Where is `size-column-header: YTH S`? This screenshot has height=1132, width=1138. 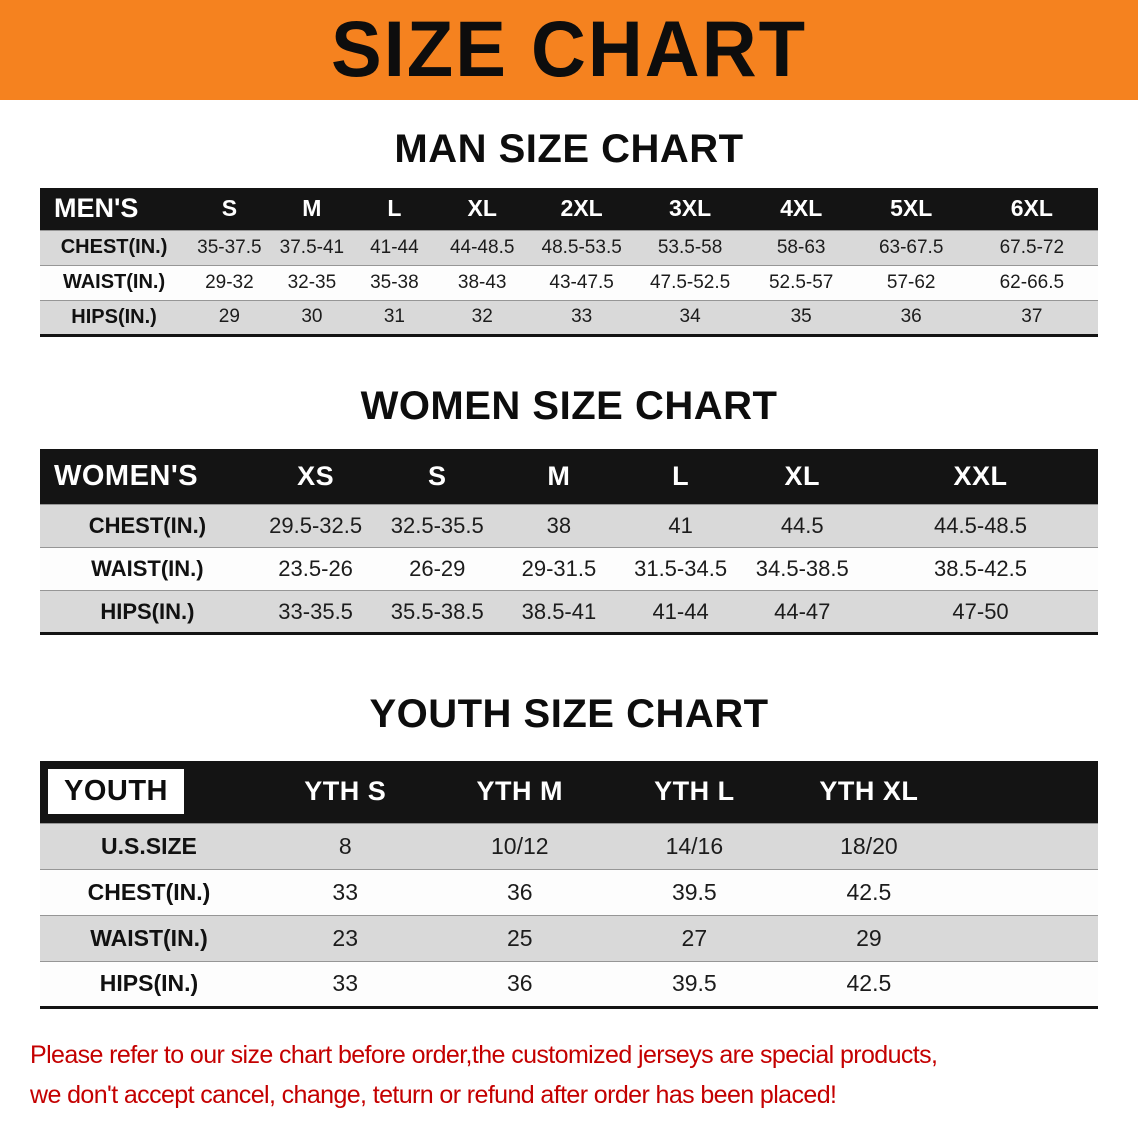
size-column-header: YTH S is located at coordinates (345, 791).